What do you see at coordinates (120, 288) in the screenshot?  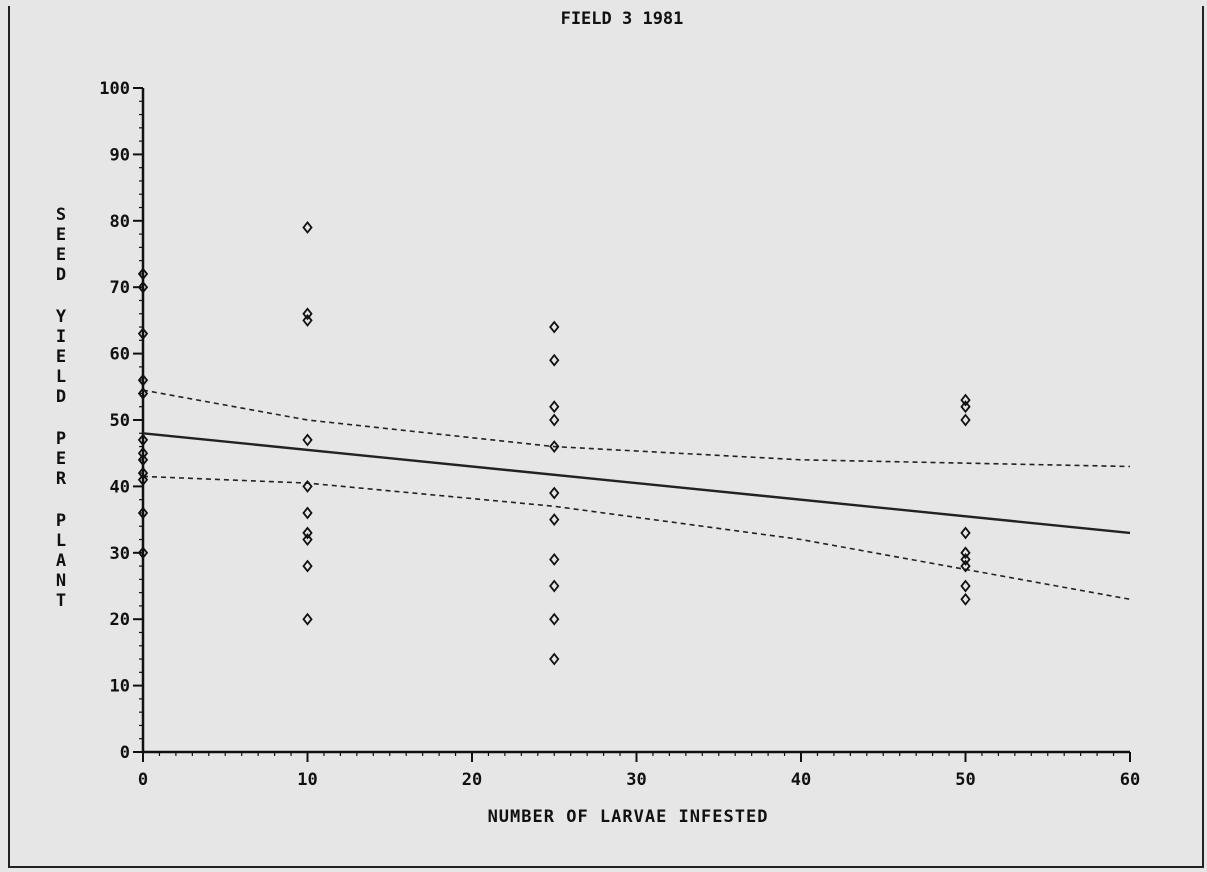 I see `y-tick-label: 70` at bounding box center [120, 288].